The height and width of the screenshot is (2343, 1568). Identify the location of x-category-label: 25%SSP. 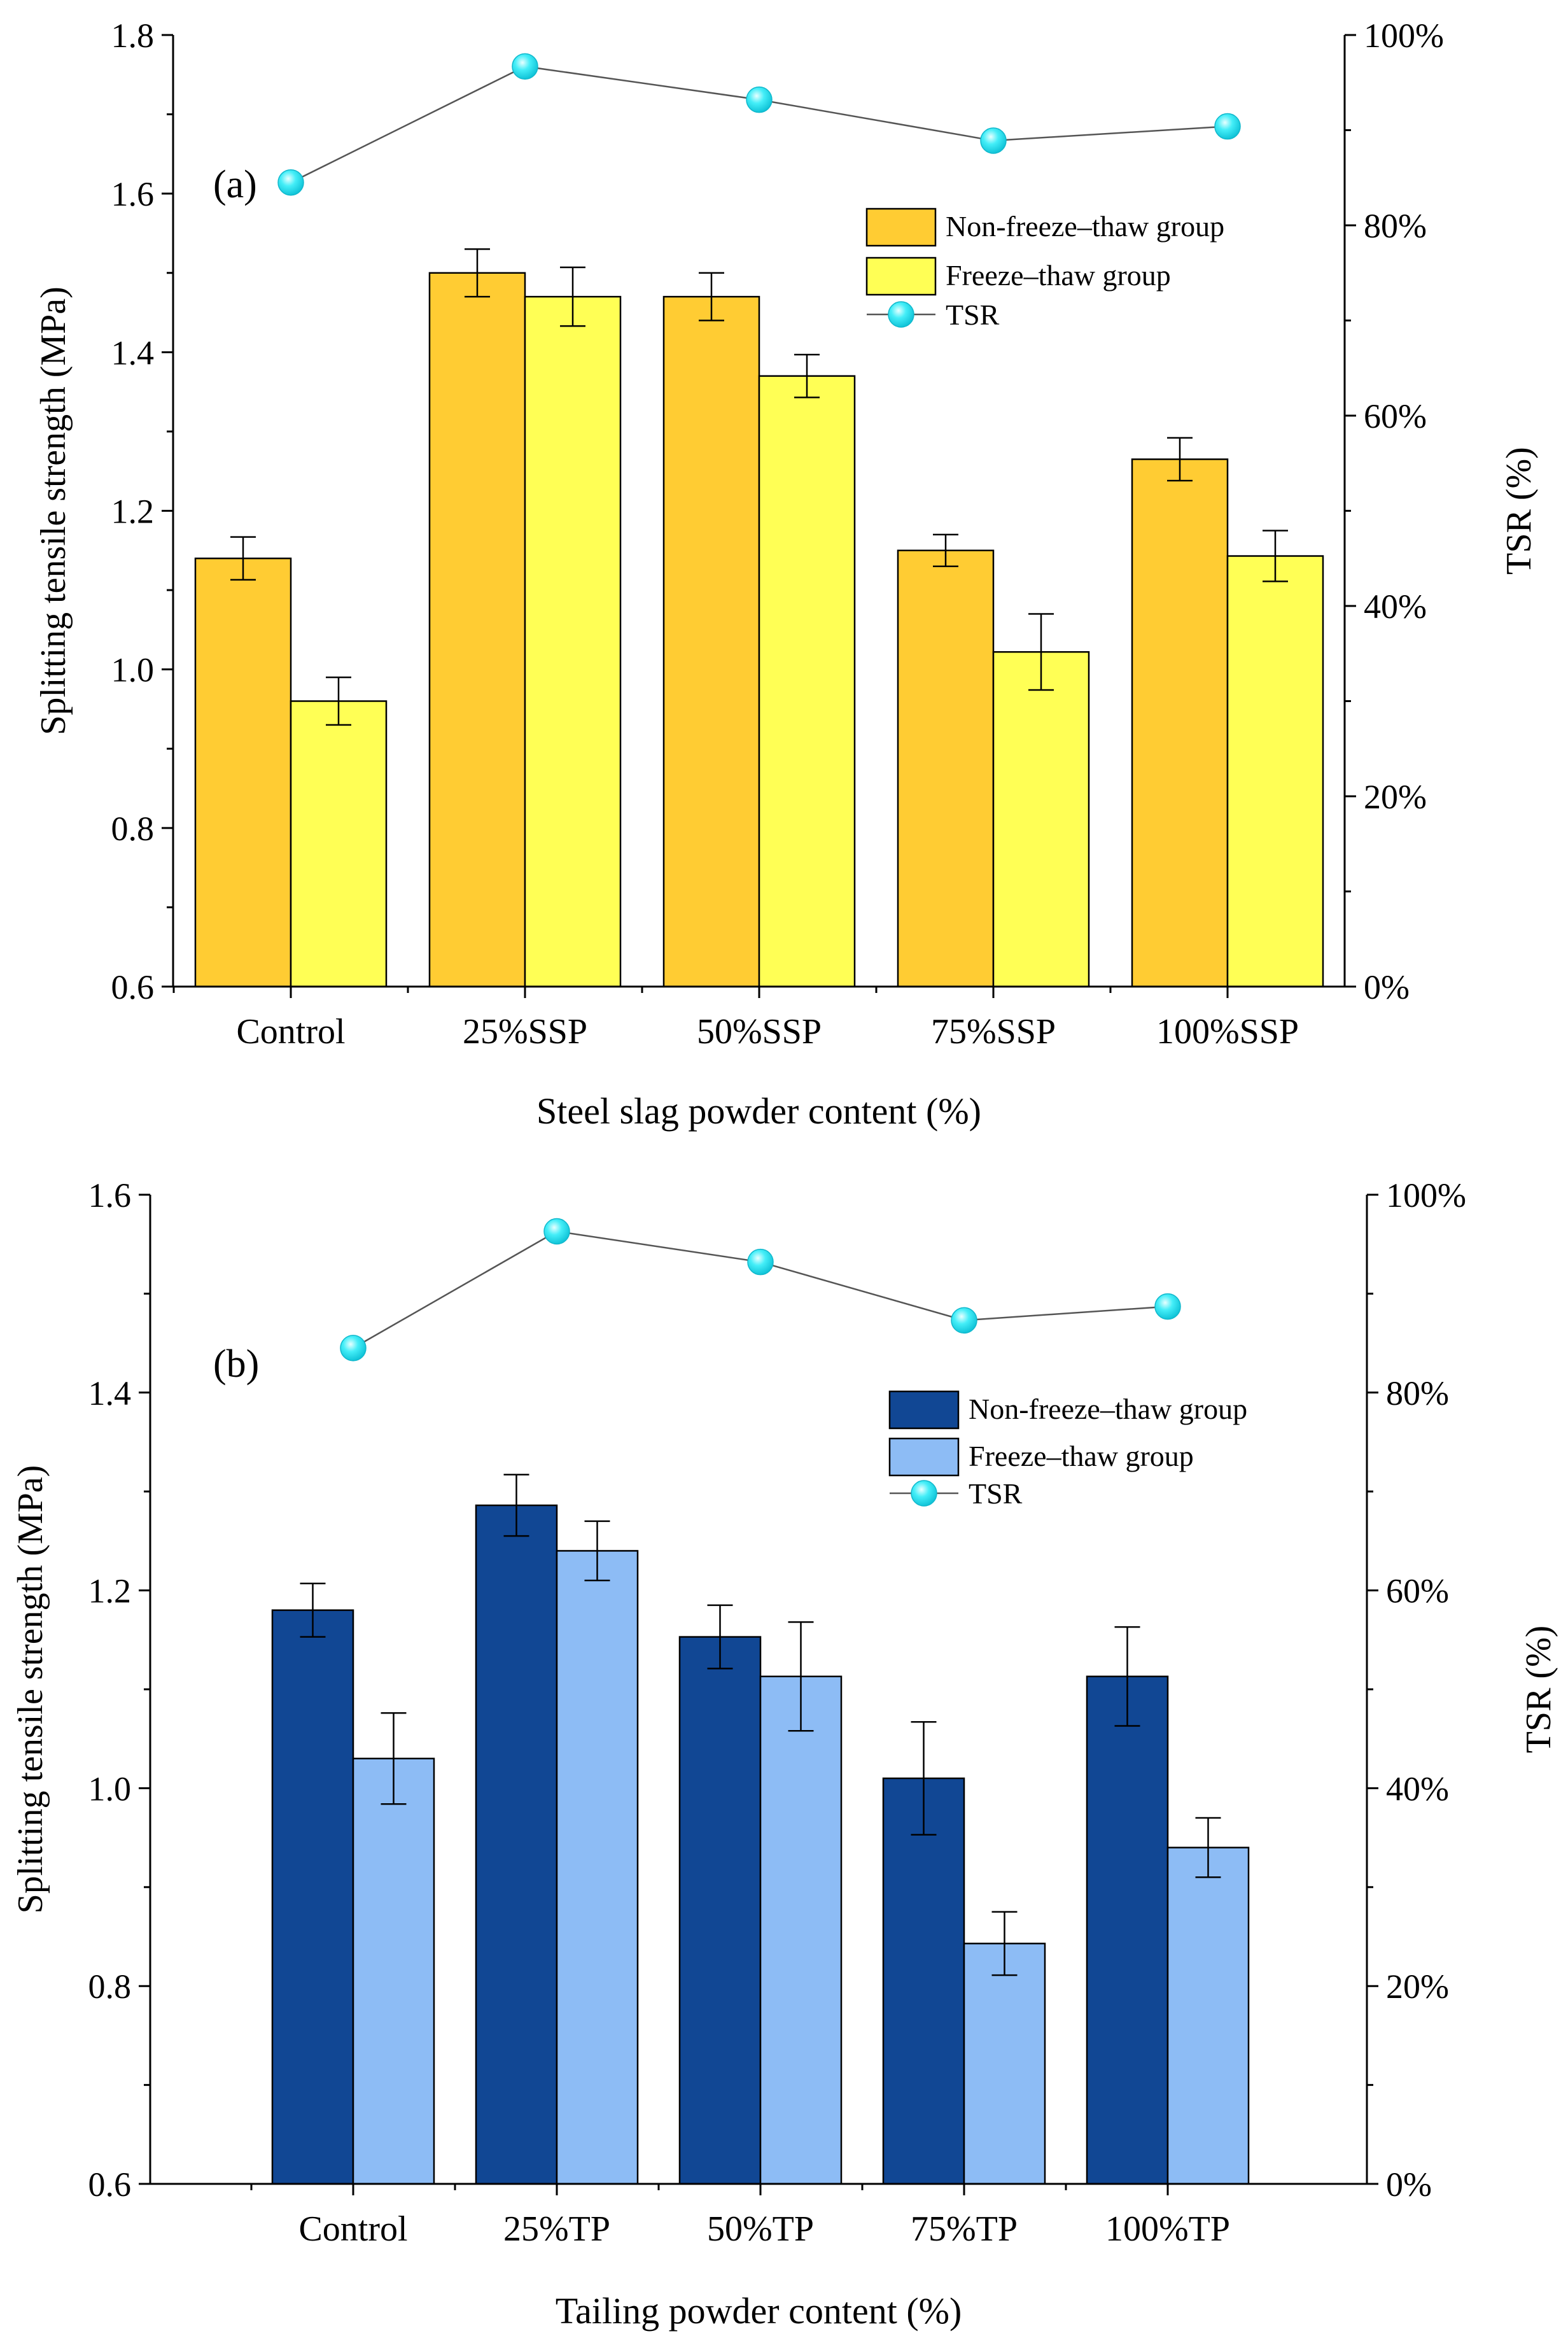
(525, 1032).